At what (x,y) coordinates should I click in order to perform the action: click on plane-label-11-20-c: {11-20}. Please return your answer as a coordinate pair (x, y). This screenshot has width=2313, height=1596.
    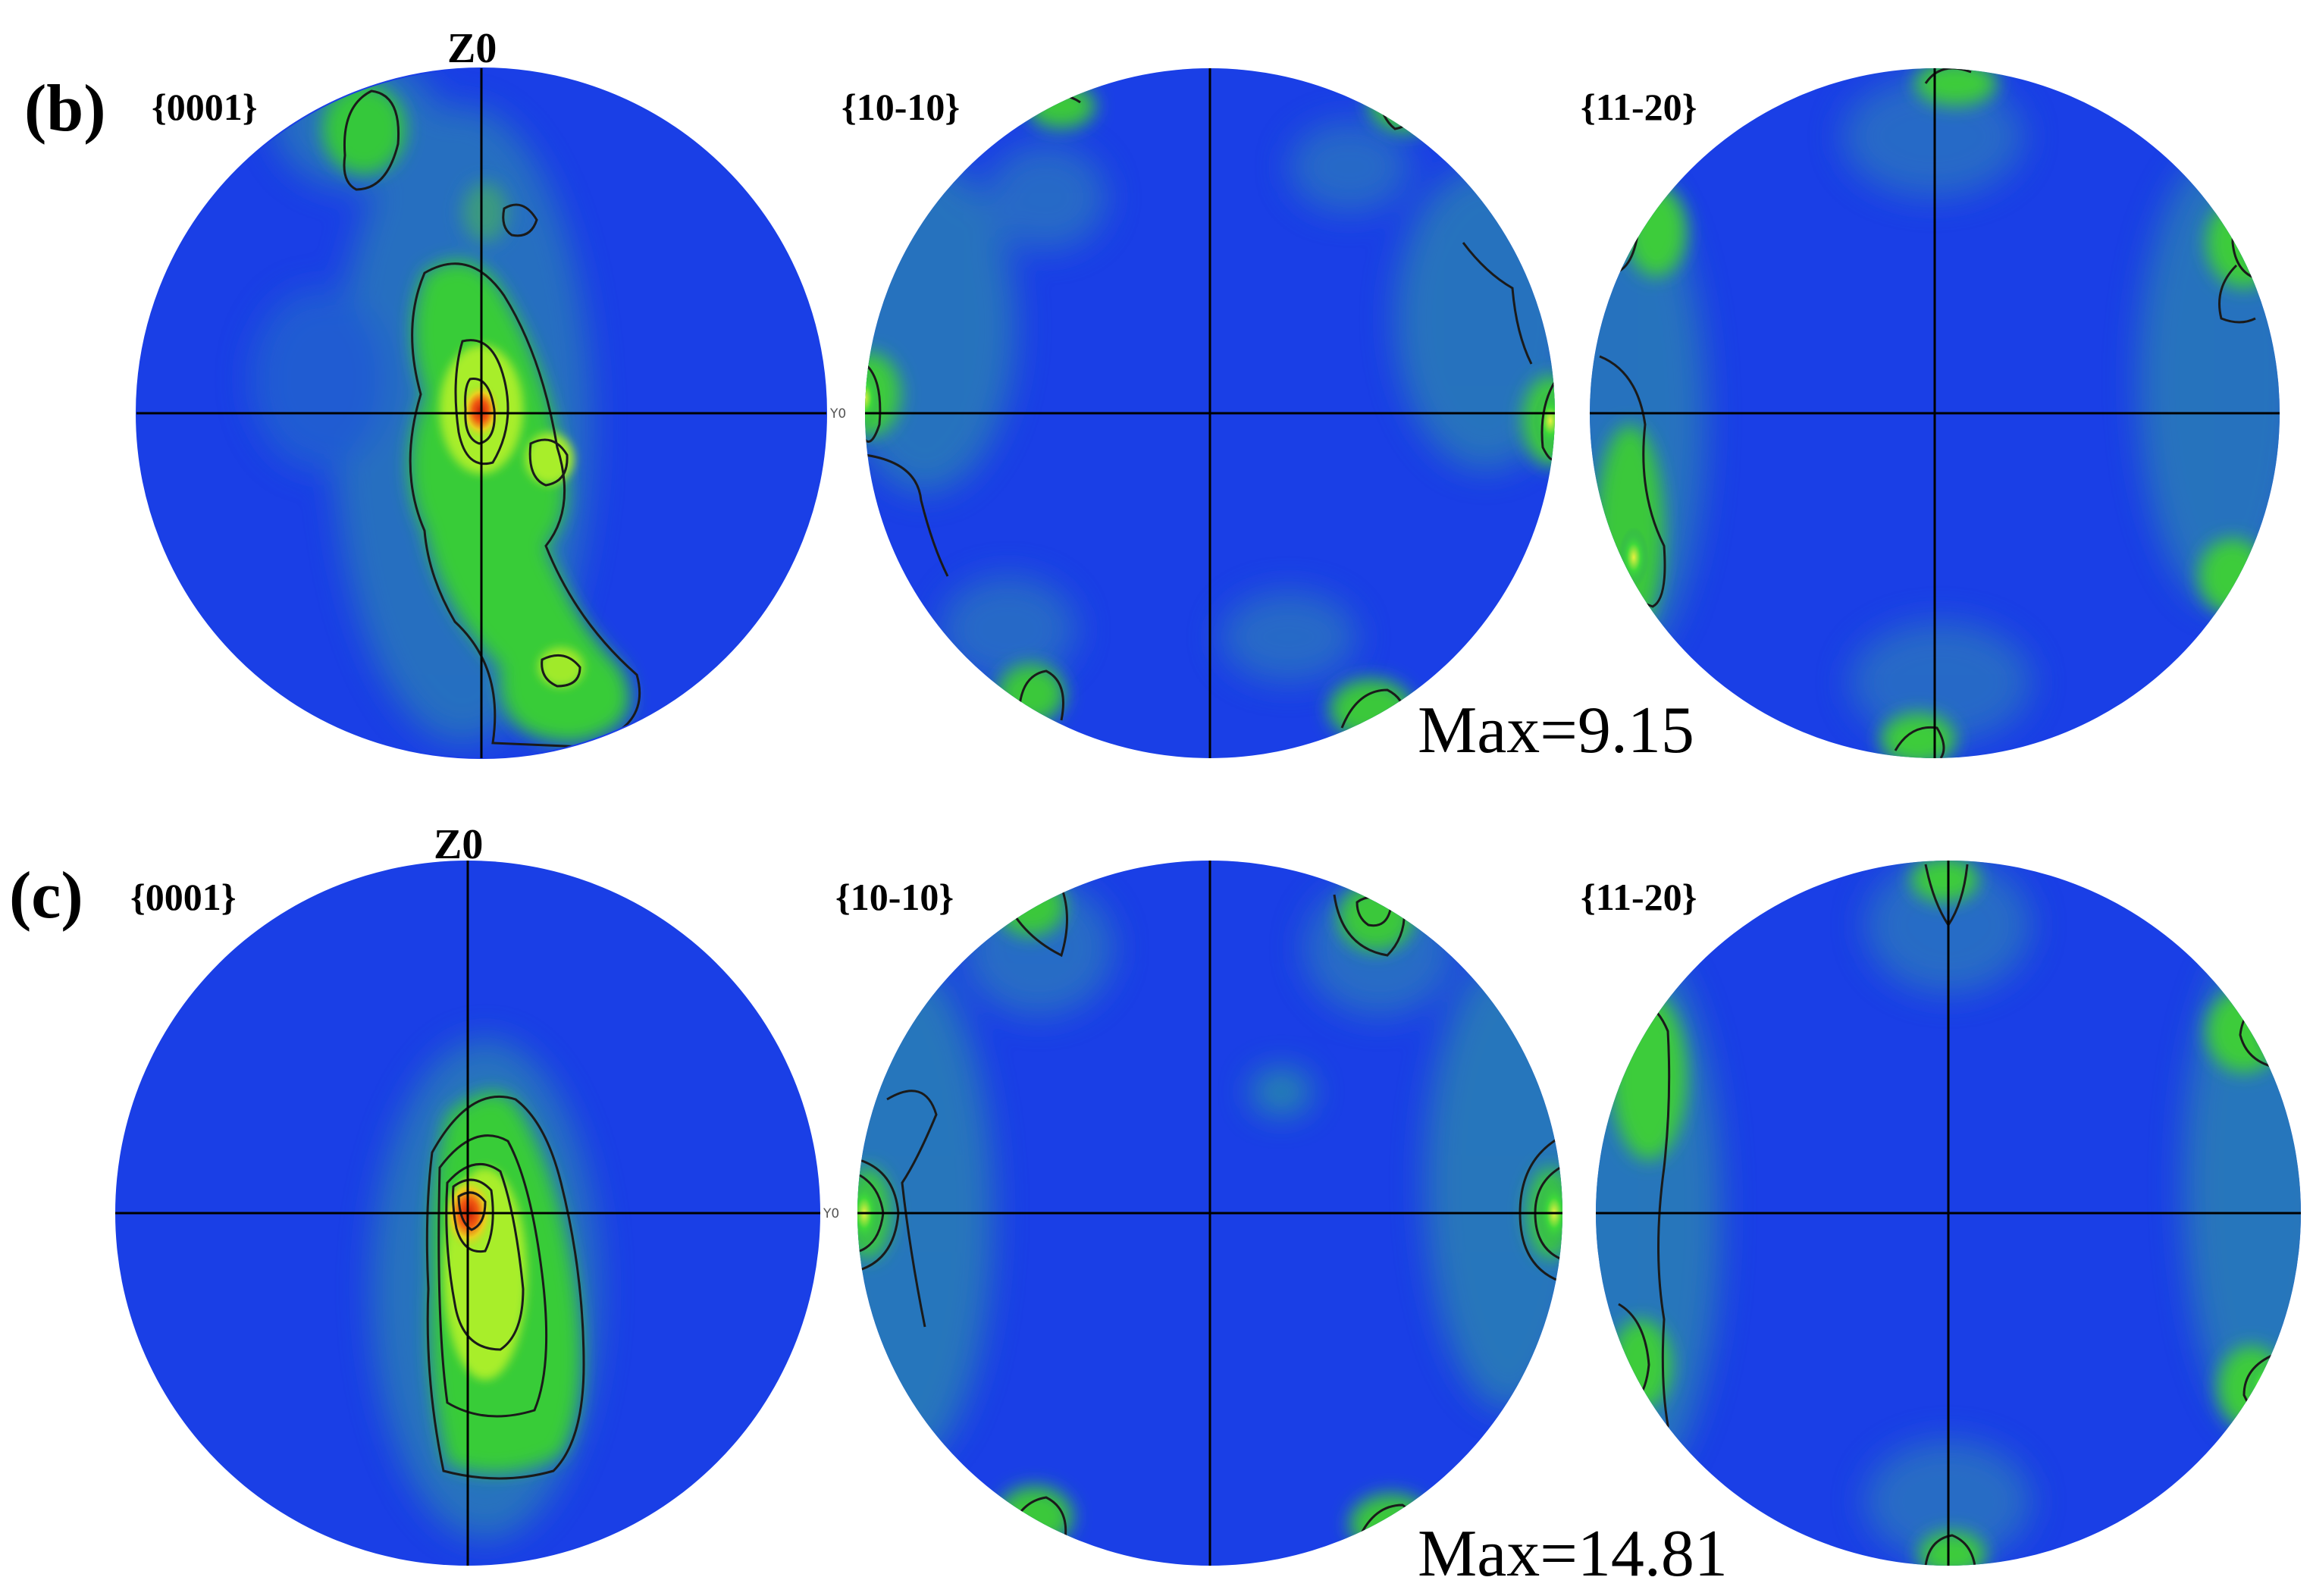
    Looking at the image, I should click on (1639, 897).